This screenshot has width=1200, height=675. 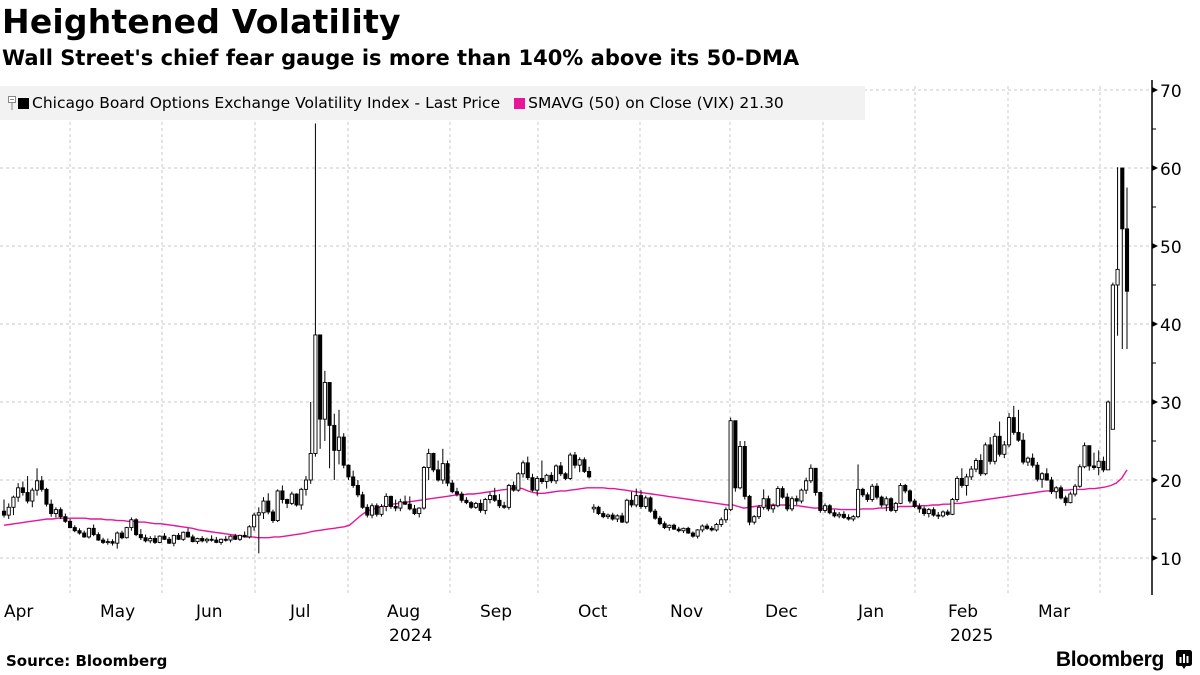 I want to click on x-year-label: 2025, so click(x=971, y=636).